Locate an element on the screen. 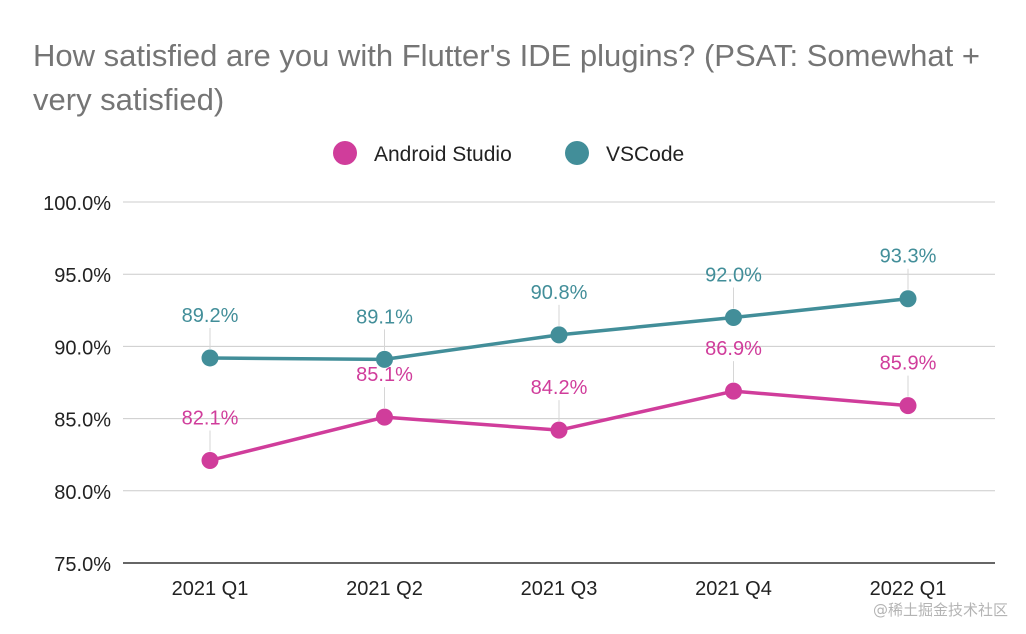 The height and width of the screenshot is (634, 1026). x-tick-label: 2021 Q3 is located at coordinates (559, 589).